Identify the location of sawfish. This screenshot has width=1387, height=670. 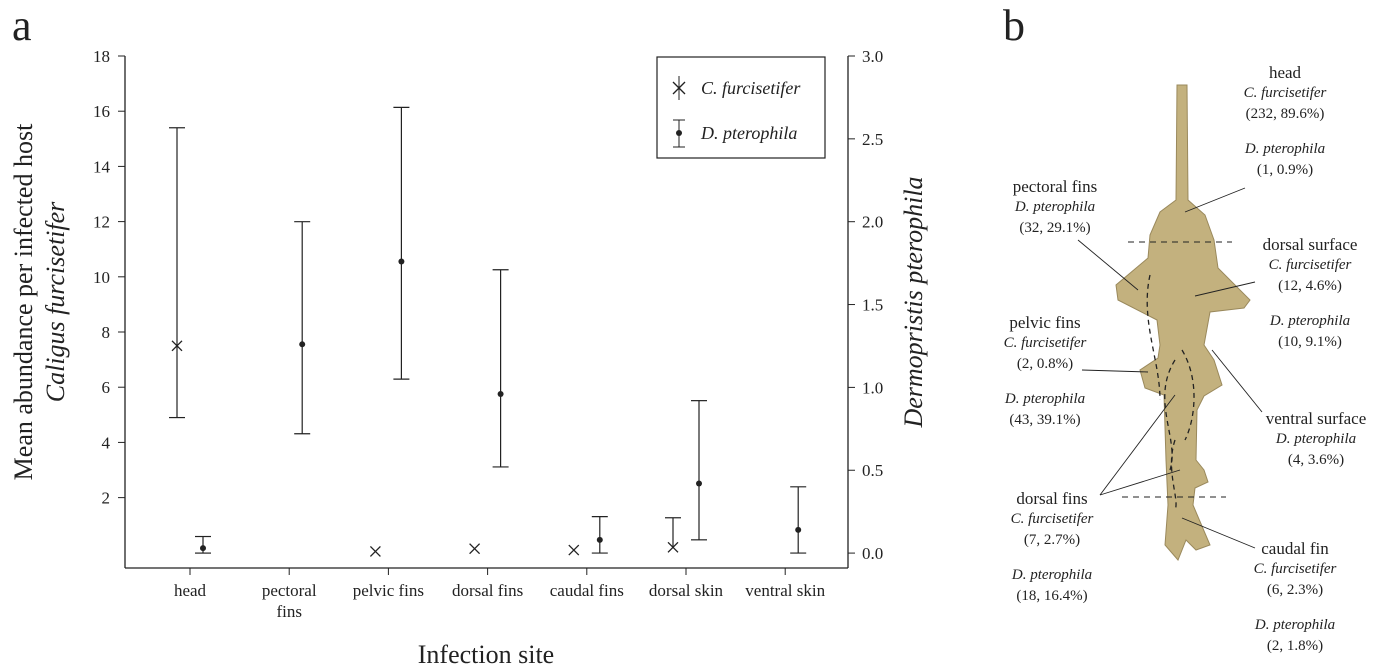
(1170, 322).